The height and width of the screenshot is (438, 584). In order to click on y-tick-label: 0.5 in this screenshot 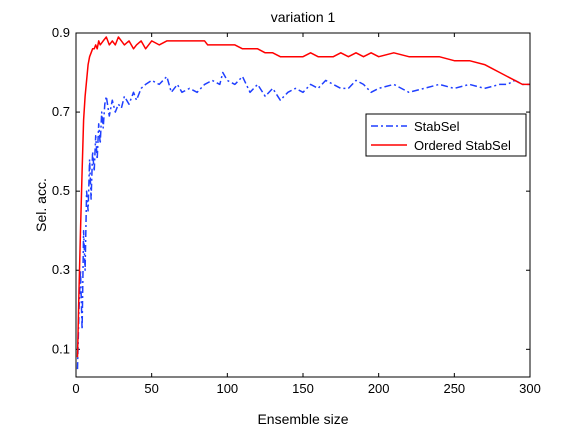, I will do `click(61, 190)`.